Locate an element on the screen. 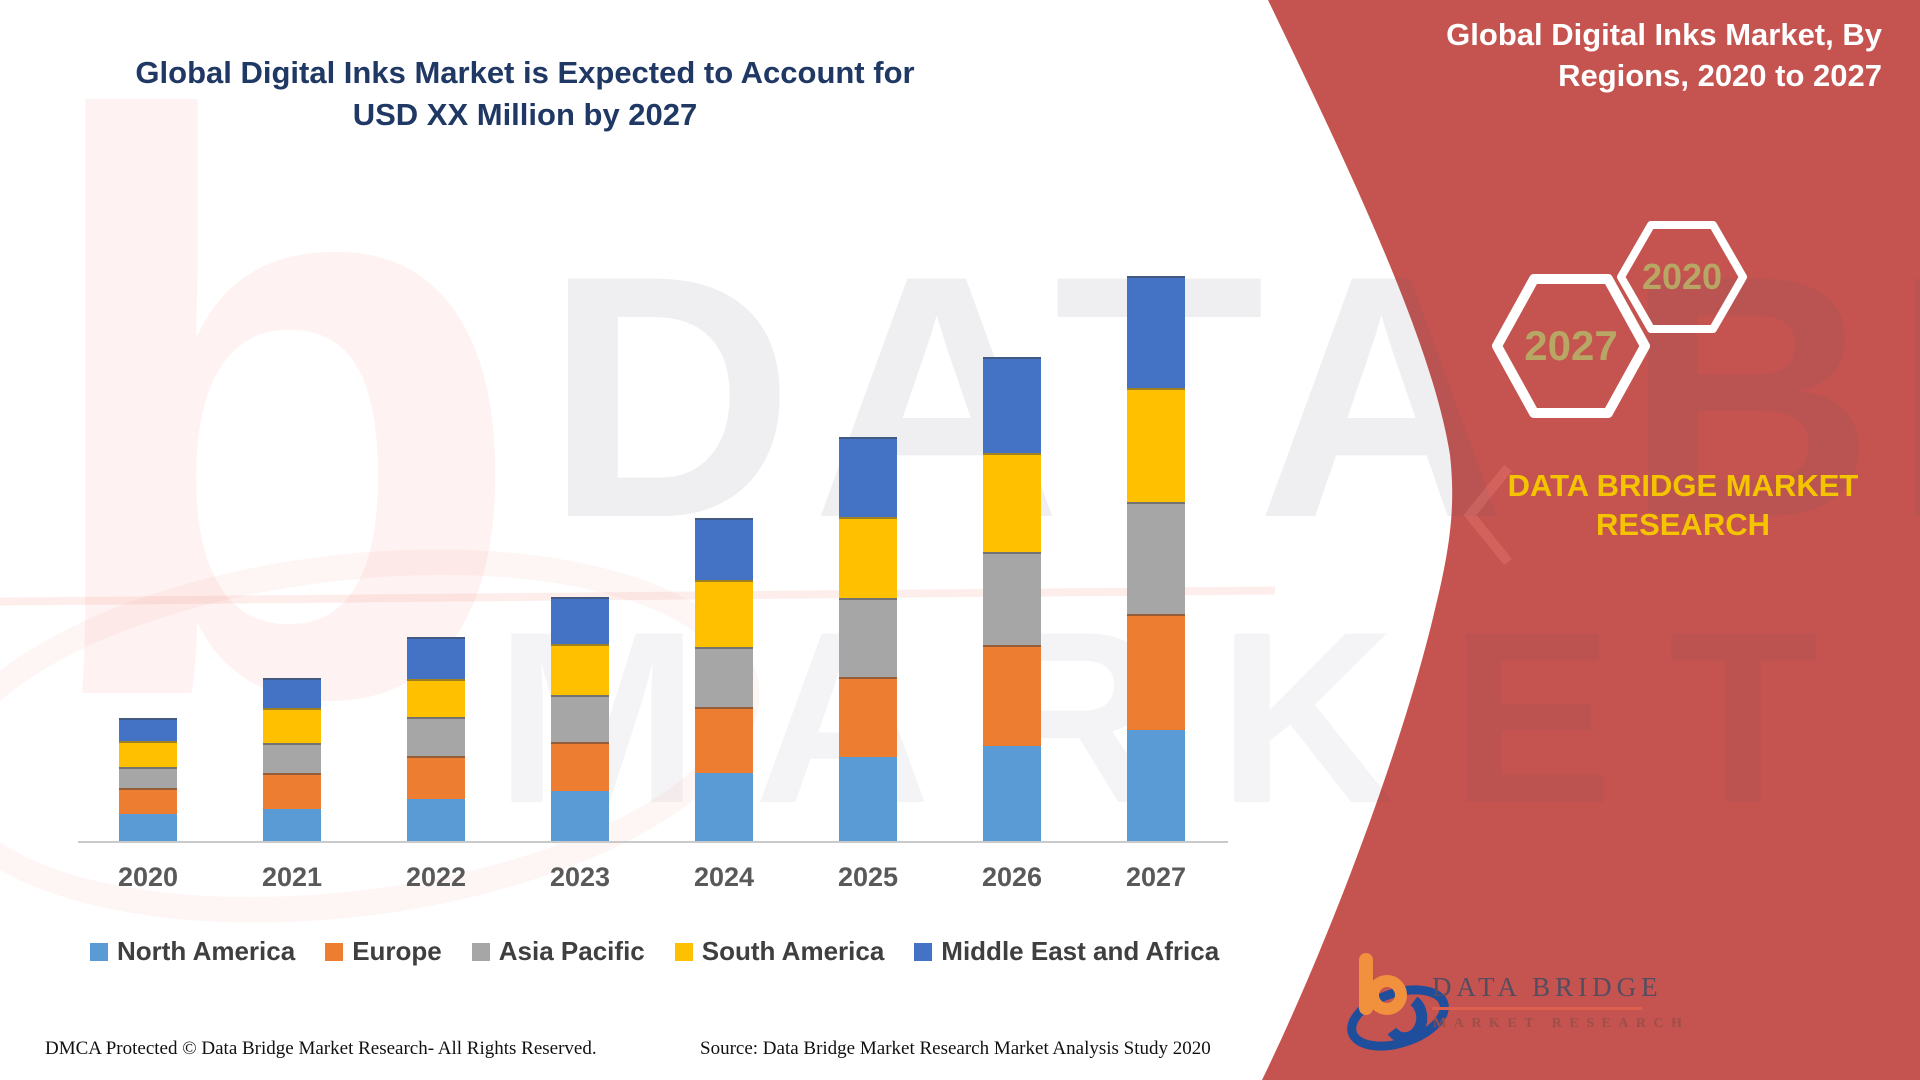  bar-segment-2023-middle-east-and-africa is located at coordinates (580, 620).